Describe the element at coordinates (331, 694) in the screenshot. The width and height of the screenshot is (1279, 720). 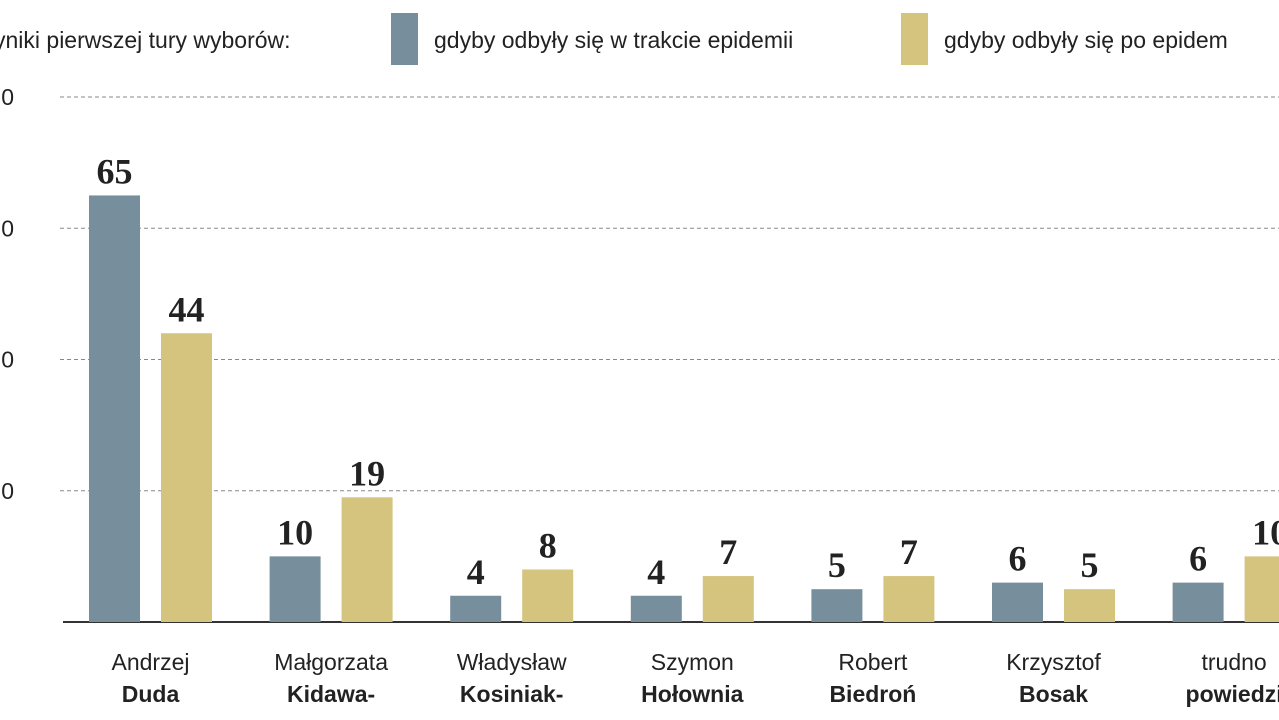
I see `category-last-name: Kidawa-` at that location.